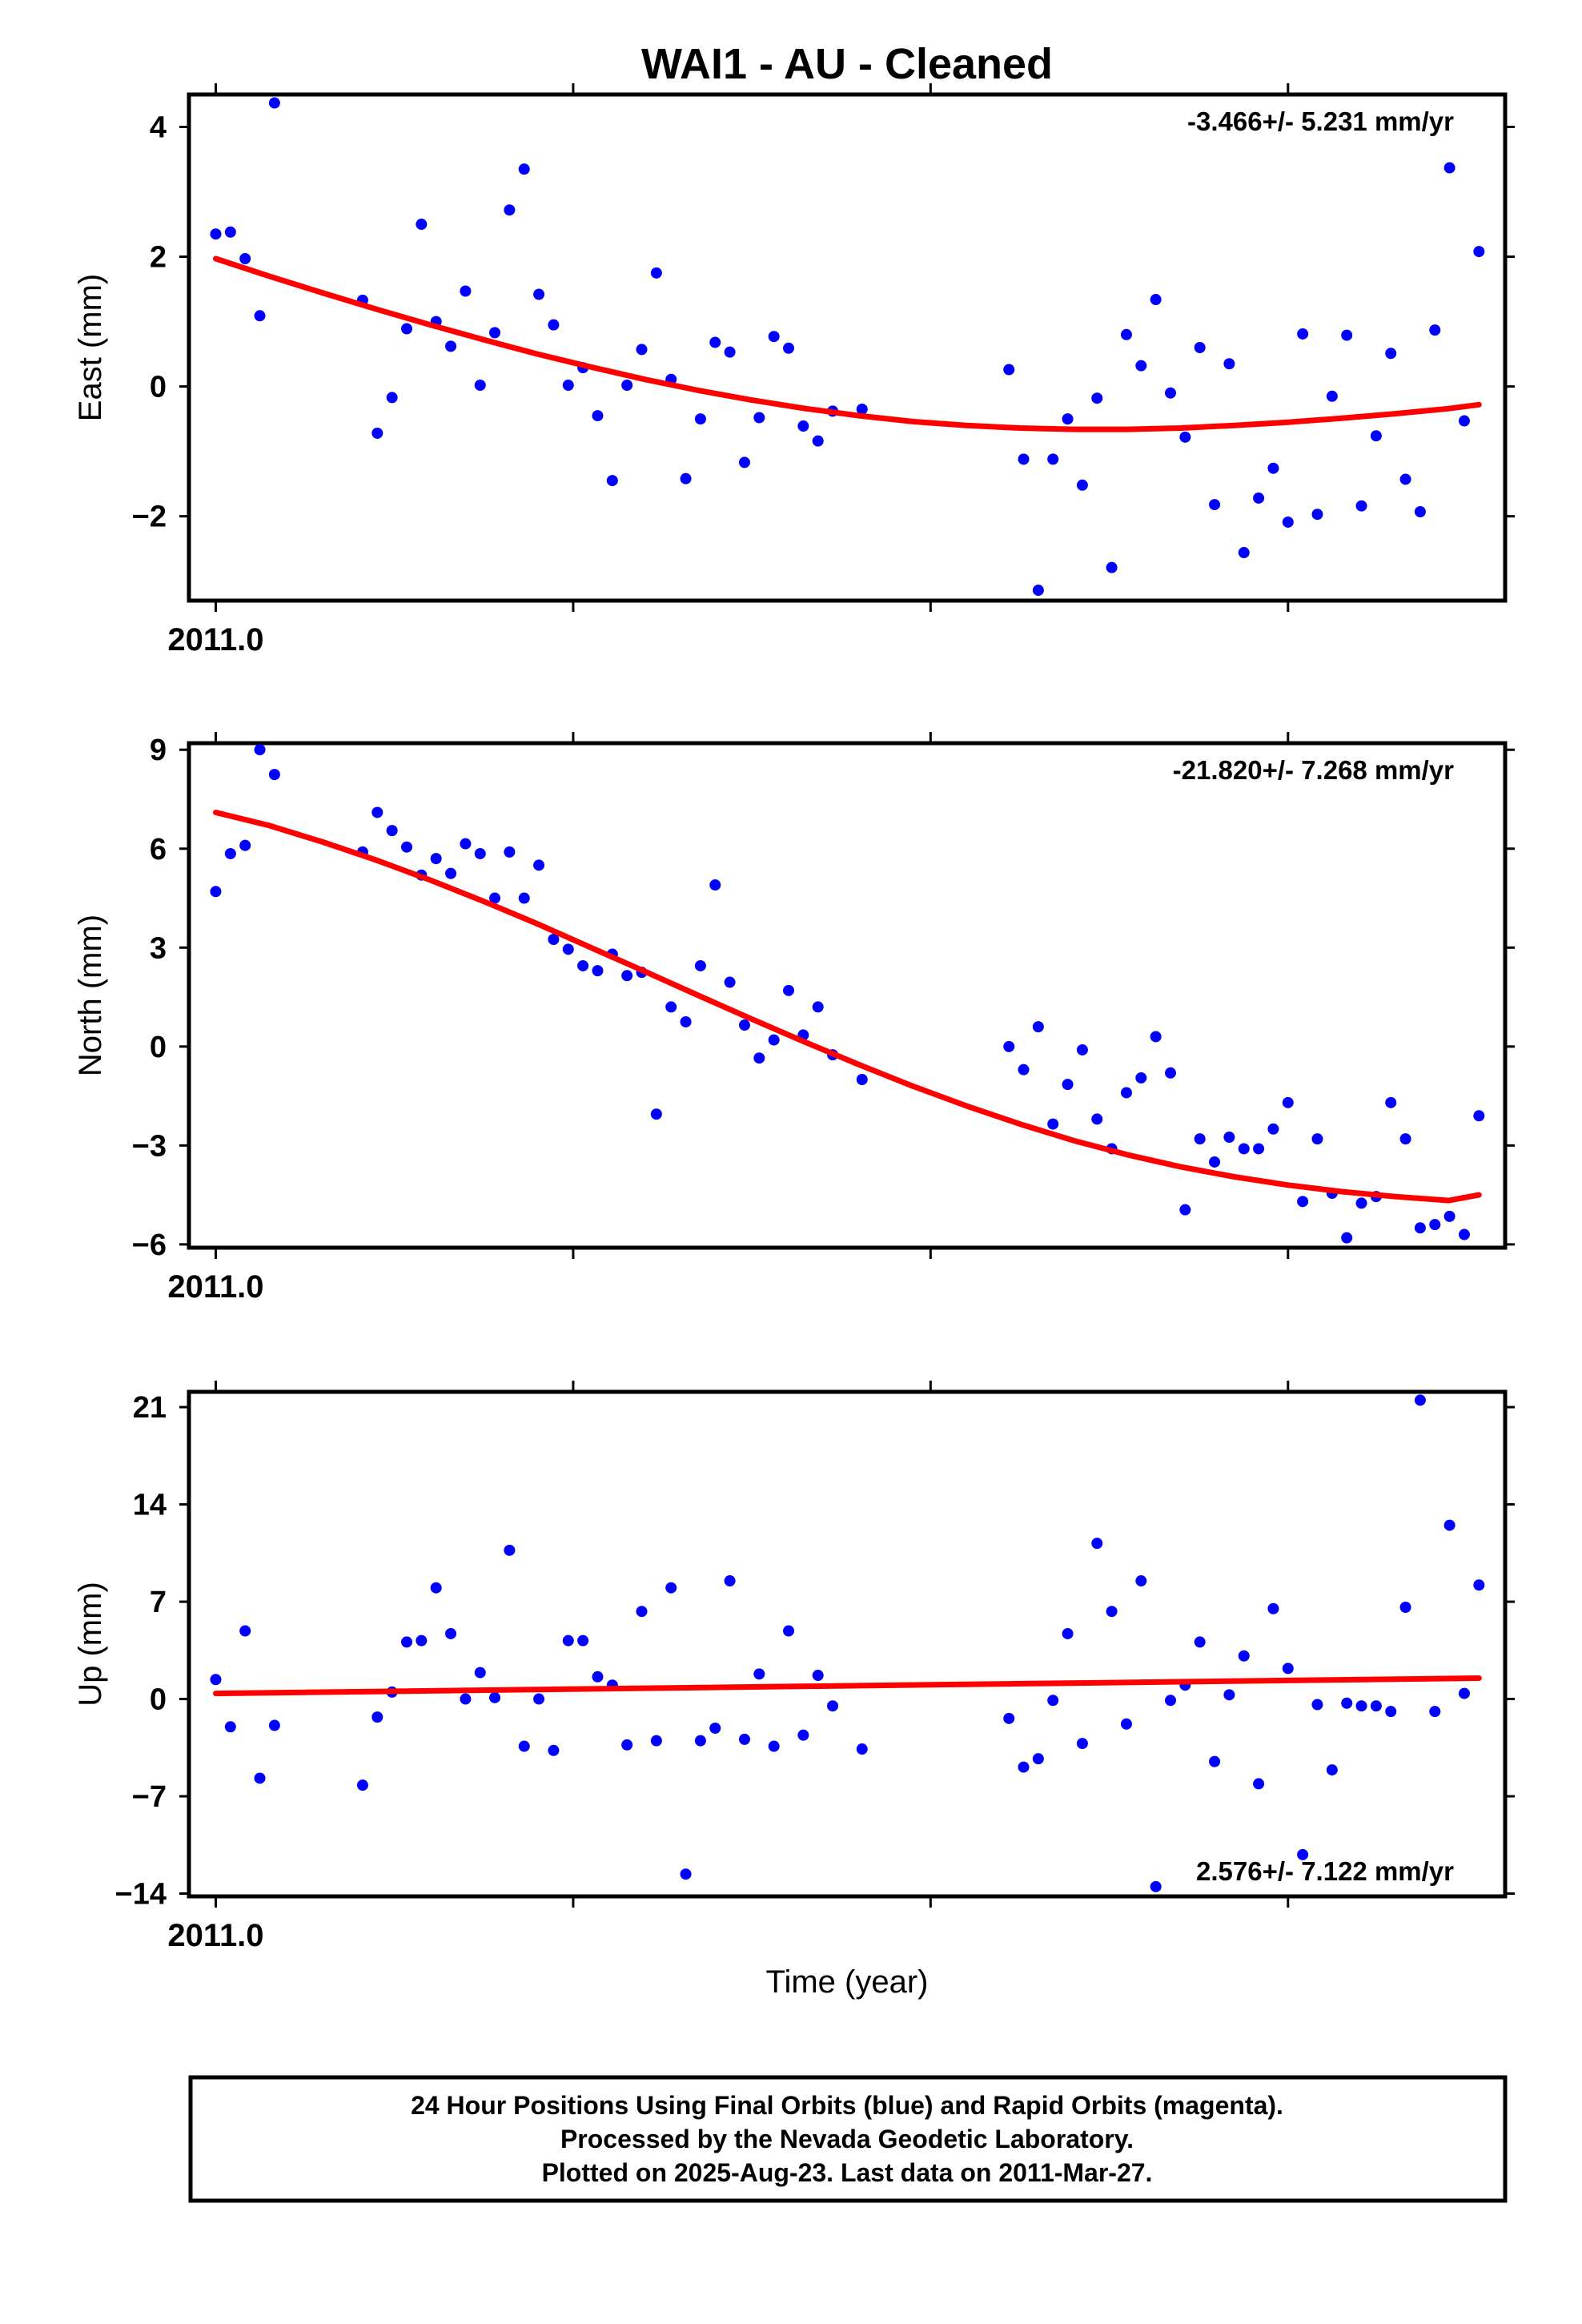 This screenshot has height=2324, width=1582. Describe the element at coordinates (847, 343) in the screenshot. I see `east-fit-line` at that location.